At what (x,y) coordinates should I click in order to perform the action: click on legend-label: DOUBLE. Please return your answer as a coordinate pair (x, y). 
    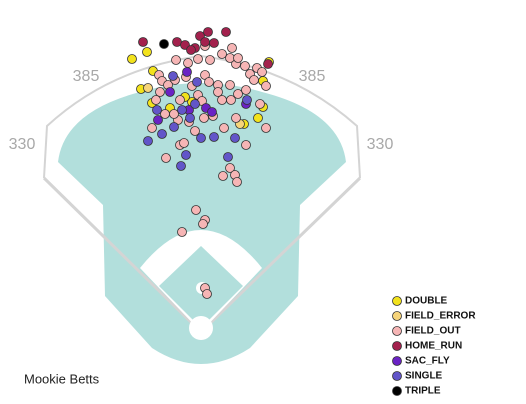
    Looking at the image, I should click on (426, 301).